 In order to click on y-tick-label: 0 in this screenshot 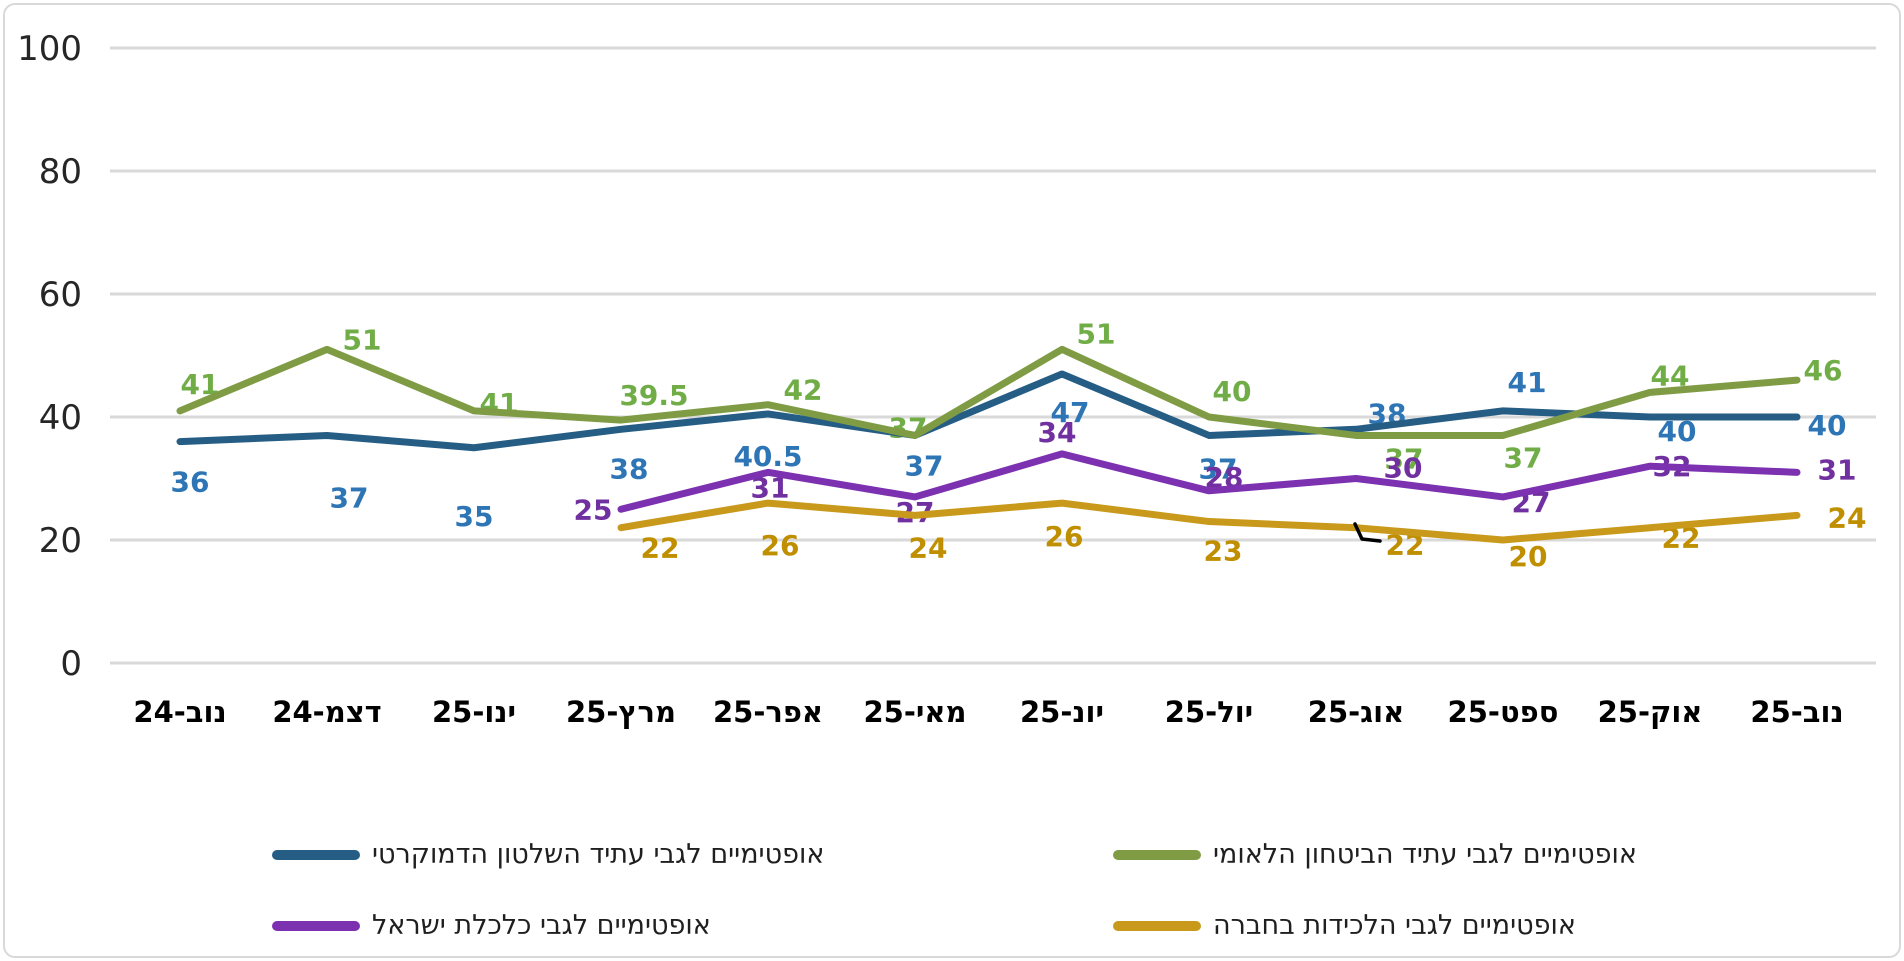, I will do `click(71, 664)`.